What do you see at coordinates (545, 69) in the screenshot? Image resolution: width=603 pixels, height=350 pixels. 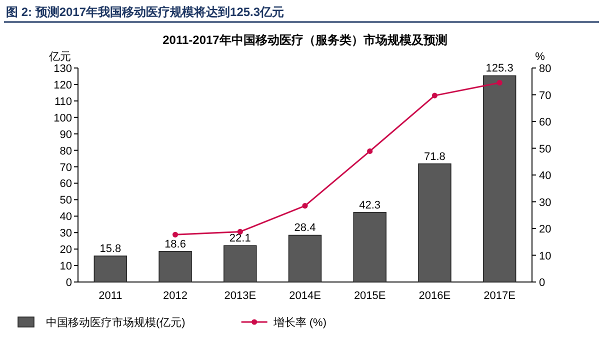 I see `y2-tick-label: 80` at bounding box center [545, 69].